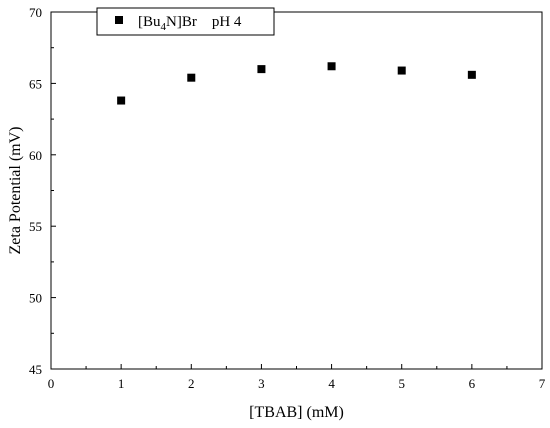 This screenshot has height=428, width=550. I want to click on y-tick-label: 45, so click(35, 369).